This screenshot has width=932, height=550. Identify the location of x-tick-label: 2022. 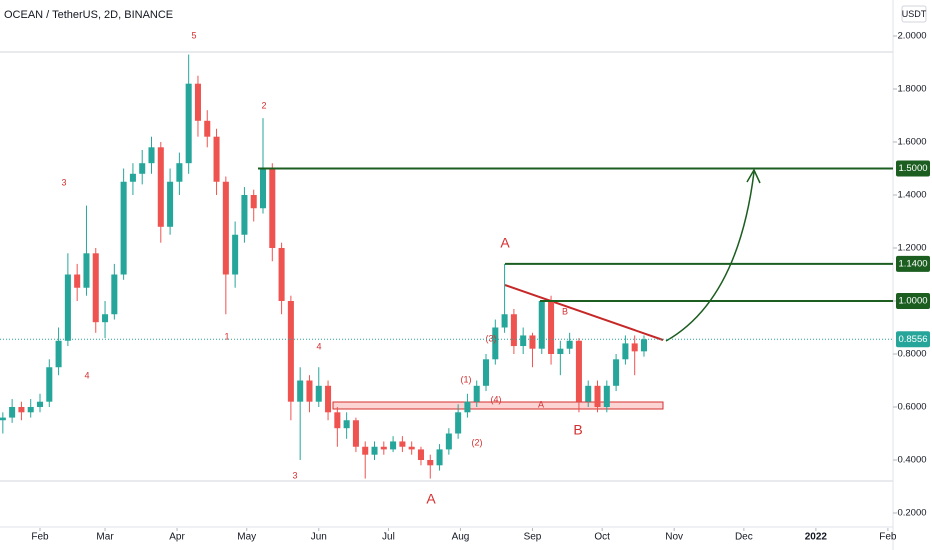
(816, 537).